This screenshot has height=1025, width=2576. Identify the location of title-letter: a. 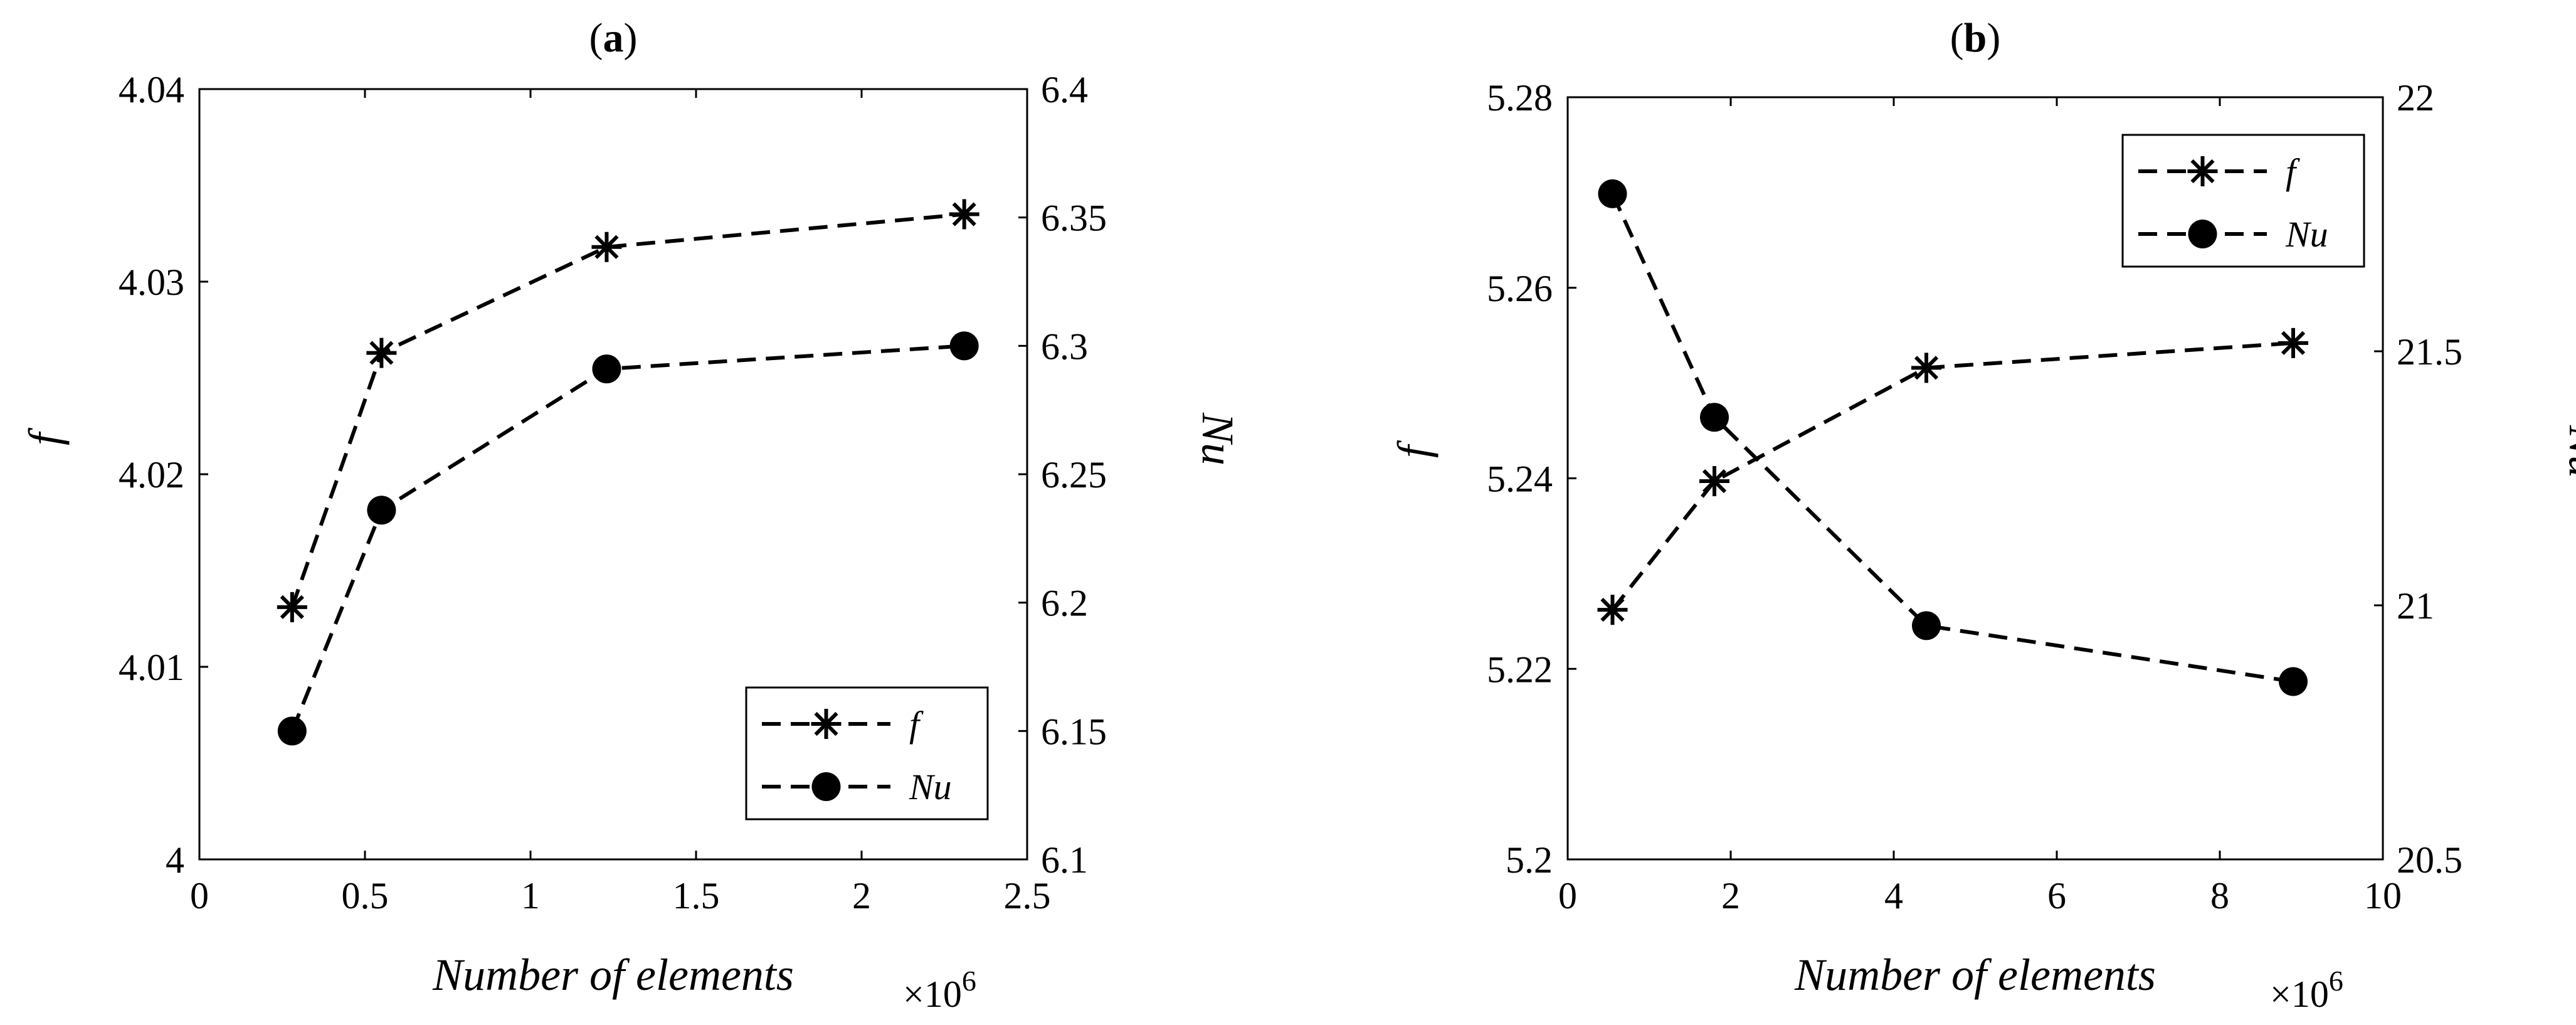
(613, 38).